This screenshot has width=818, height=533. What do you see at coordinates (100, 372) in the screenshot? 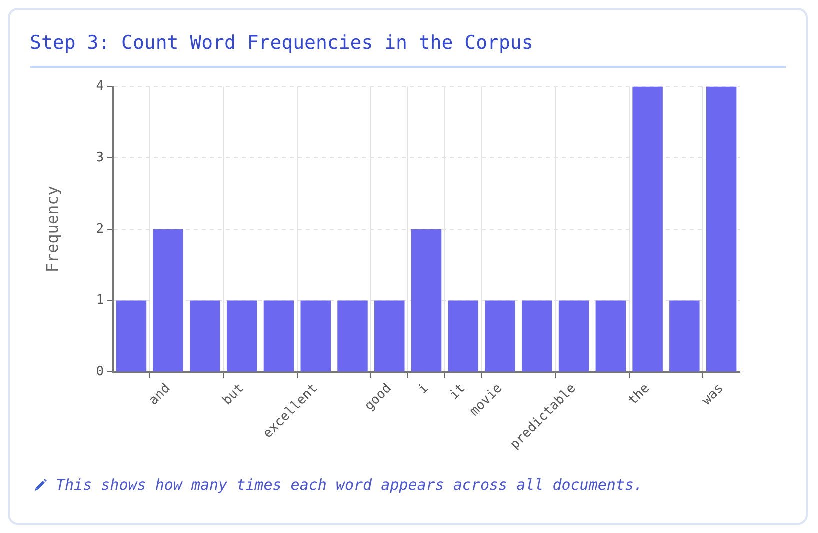
I see `y-tick-label: 0` at bounding box center [100, 372].